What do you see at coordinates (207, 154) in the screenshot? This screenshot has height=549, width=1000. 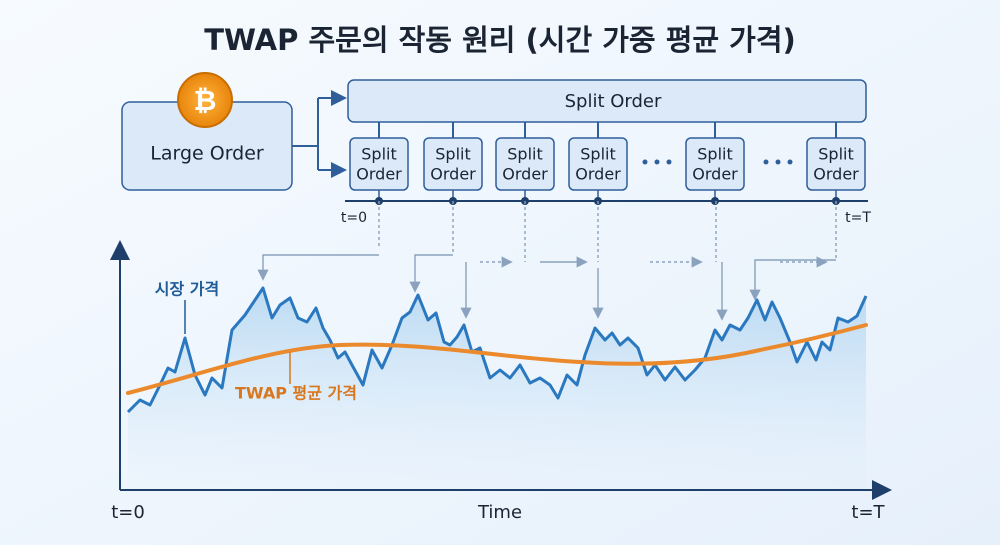 I see `large-order-label: Large Order` at bounding box center [207, 154].